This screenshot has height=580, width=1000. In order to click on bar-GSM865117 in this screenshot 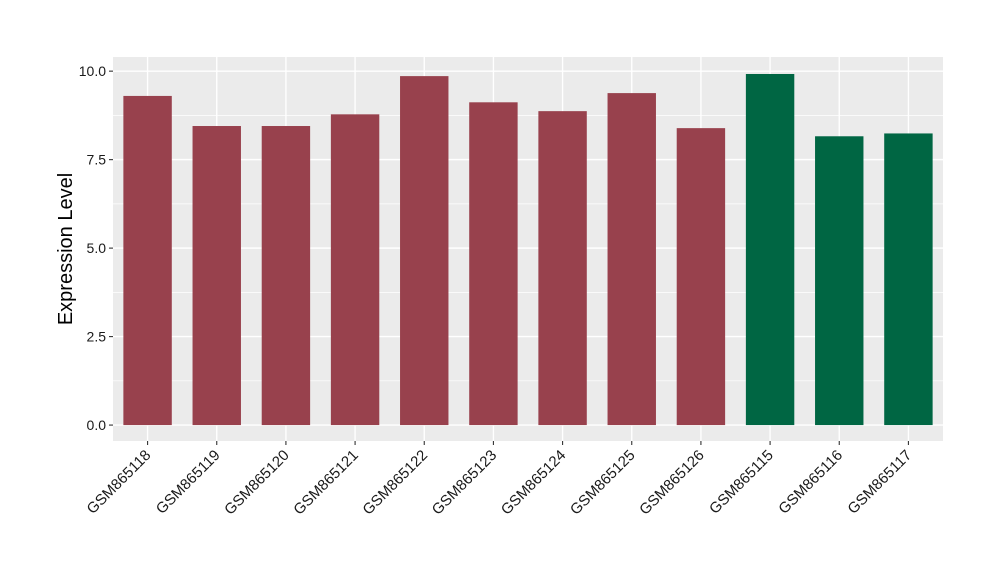, I will do `click(908, 279)`.